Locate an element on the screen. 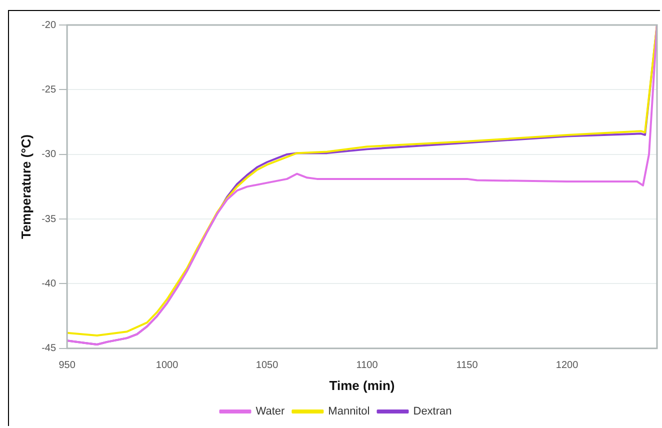 This screenshot has width=662, height=428. y-axis-title: Temperature (°C) is located at coordinates (26, 187).